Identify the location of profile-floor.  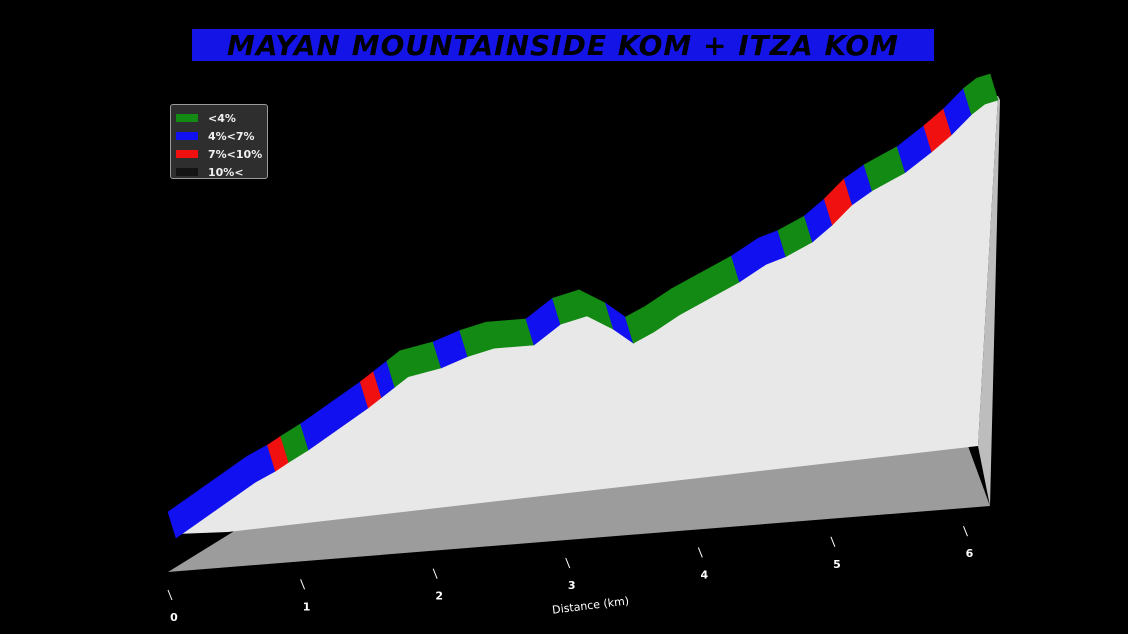
(579, 509).